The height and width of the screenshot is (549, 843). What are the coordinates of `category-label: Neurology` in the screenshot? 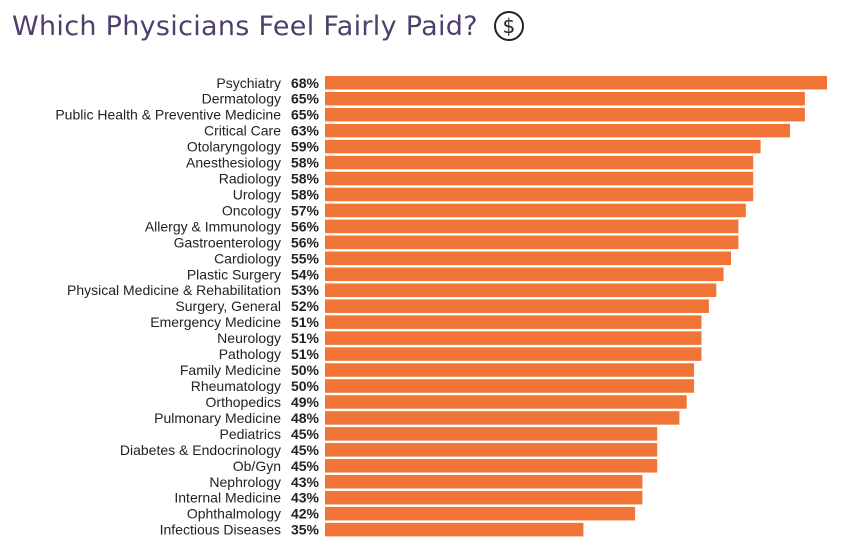 It's located at (249, 338).